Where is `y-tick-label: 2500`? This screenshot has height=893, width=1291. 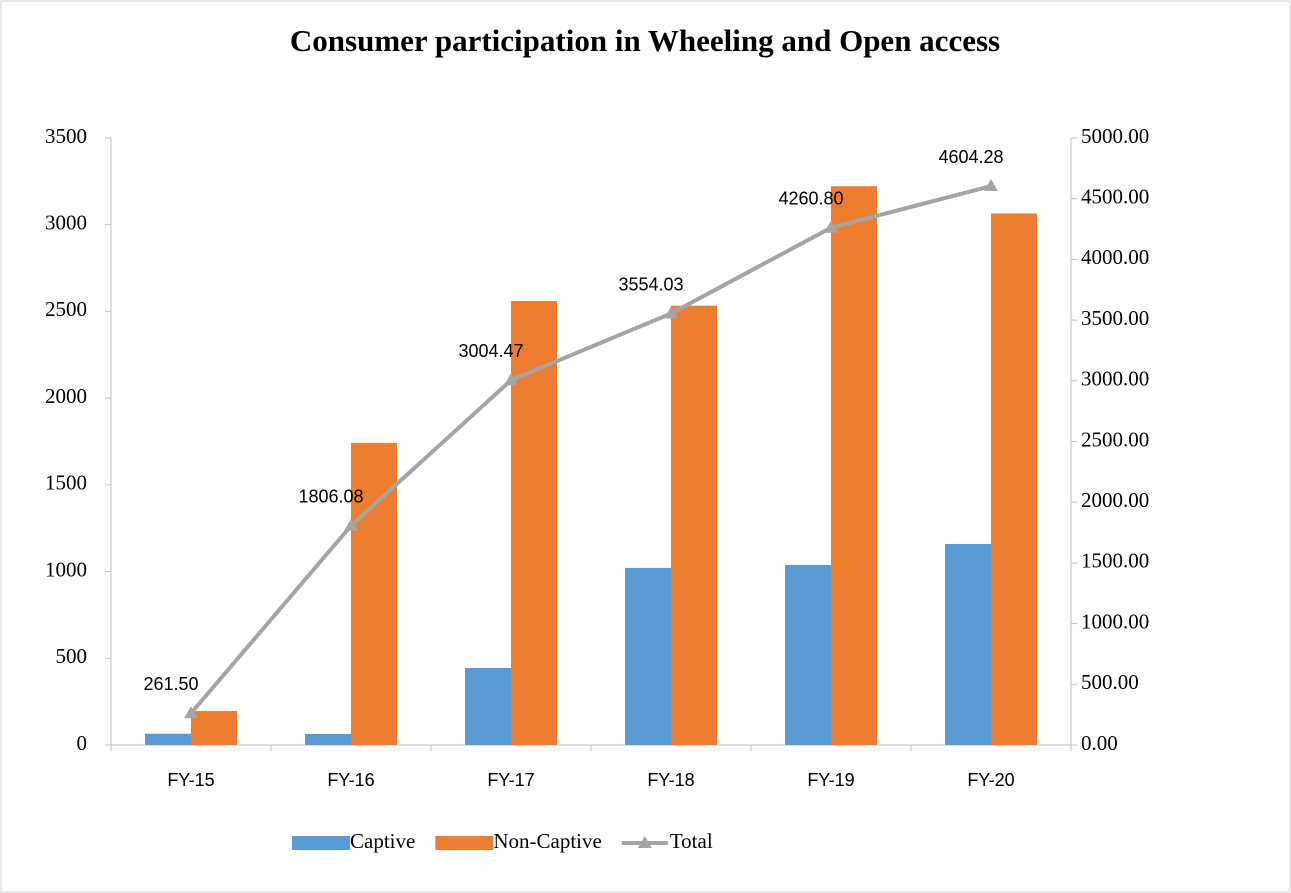
y-tick-label: 2500 is located at coordinates (66, 309).